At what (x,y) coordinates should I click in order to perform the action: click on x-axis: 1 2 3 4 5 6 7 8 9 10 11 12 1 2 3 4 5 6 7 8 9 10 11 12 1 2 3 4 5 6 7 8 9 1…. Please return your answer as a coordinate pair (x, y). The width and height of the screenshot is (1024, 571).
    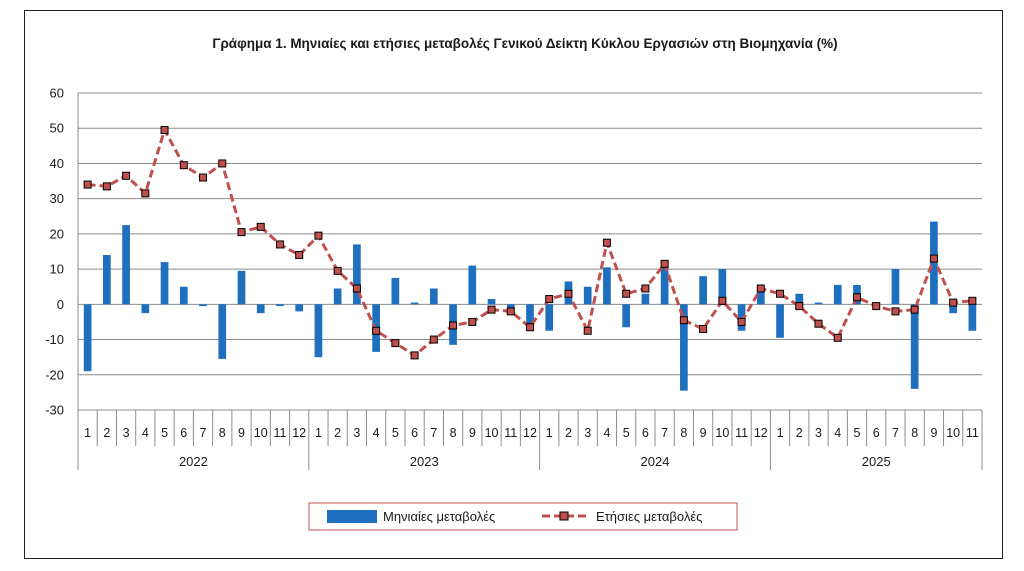
    Looking at the image, I should click on (530, 440).